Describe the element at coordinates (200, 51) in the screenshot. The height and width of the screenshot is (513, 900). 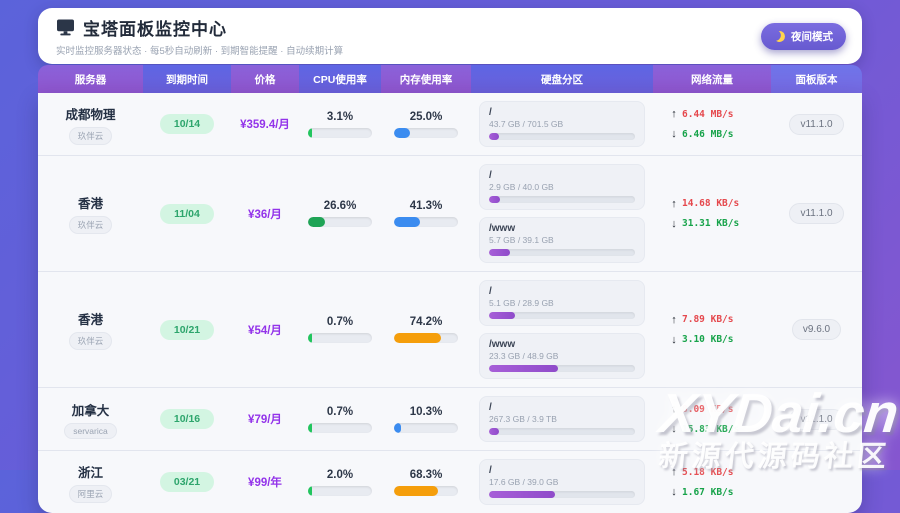
I see `page-subtitle: 实时监控服务器状态 · 每5秒自动刷新 · 到期智能提醒 · 自动续期计算` at that location.